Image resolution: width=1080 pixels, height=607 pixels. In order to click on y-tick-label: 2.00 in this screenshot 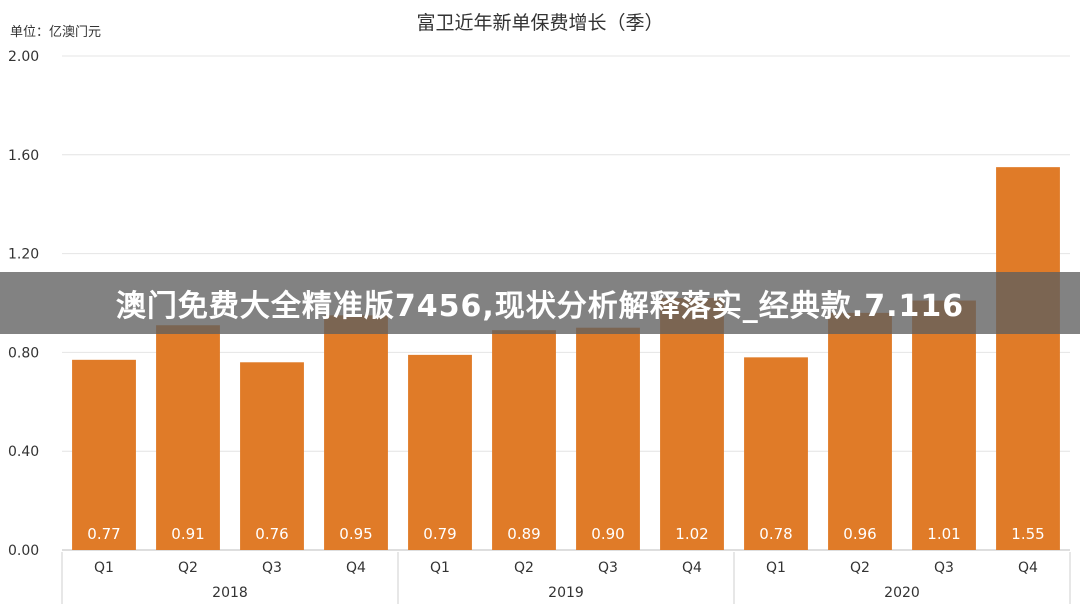, I will do `click(23, 57)`.